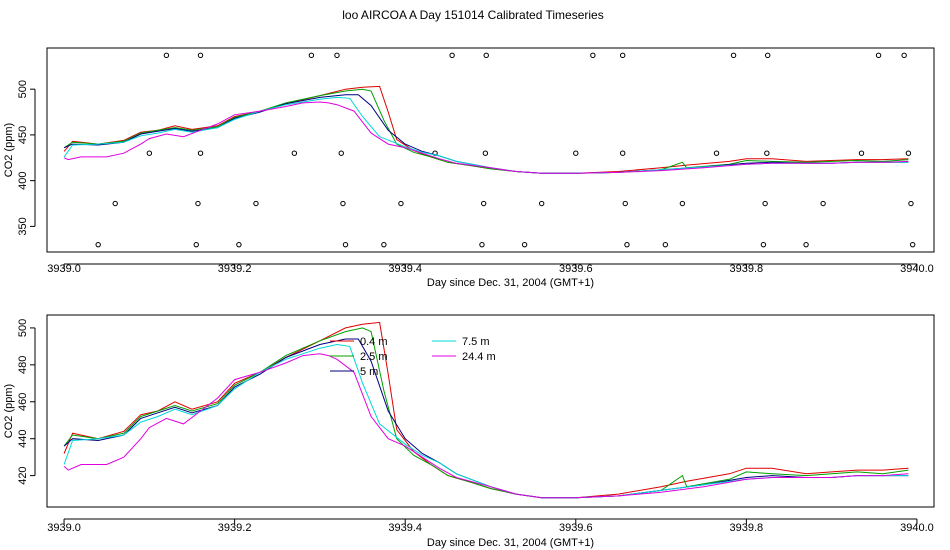 The image size is (950, 550). I want to click on legend-label: 2.5 m, so click(374, 357).